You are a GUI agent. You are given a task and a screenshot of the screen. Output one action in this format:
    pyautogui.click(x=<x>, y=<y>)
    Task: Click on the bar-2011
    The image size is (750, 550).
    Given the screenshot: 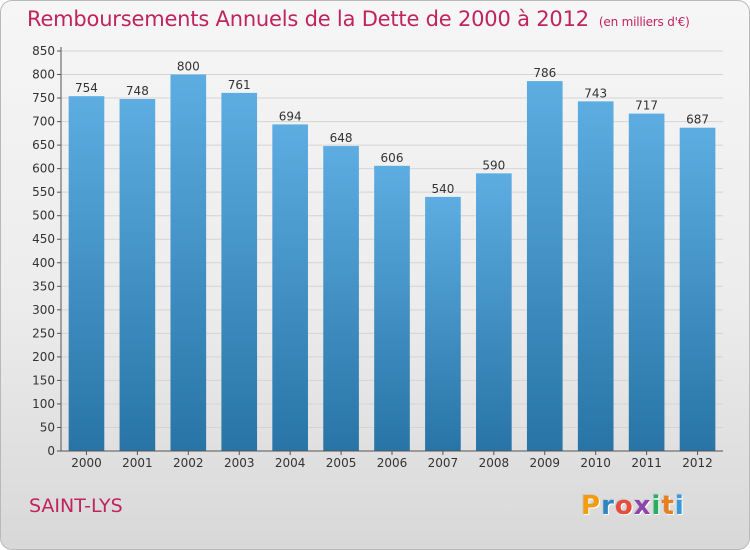 What is the action you would take?
    pyautogui.click(x=646, y=282)
    